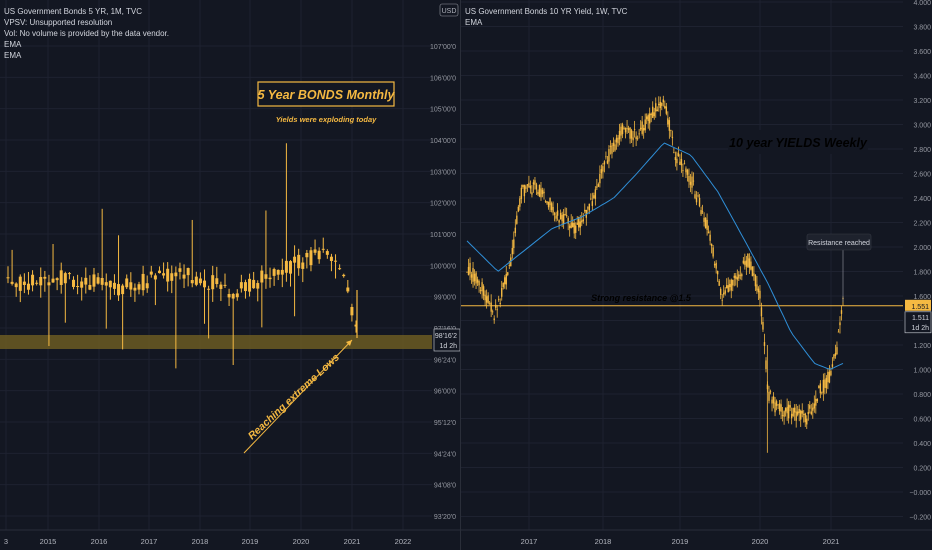  I want to click on right-price-tick: 0.200, so click(922, 469).